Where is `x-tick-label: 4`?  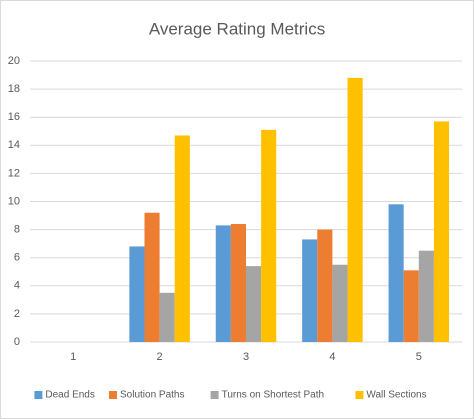 x-tick-label: 4 is located at coordinates (332, 357).